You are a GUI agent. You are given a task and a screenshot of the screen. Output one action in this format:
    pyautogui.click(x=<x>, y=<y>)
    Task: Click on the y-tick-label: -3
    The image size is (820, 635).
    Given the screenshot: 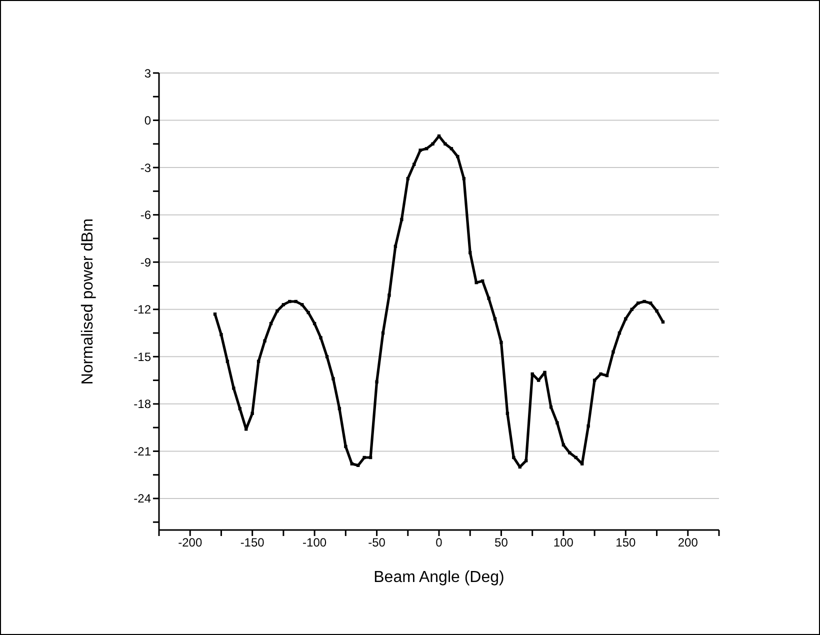 What is the action you would take?
    pyautogui.click(x=146, y=167)
    